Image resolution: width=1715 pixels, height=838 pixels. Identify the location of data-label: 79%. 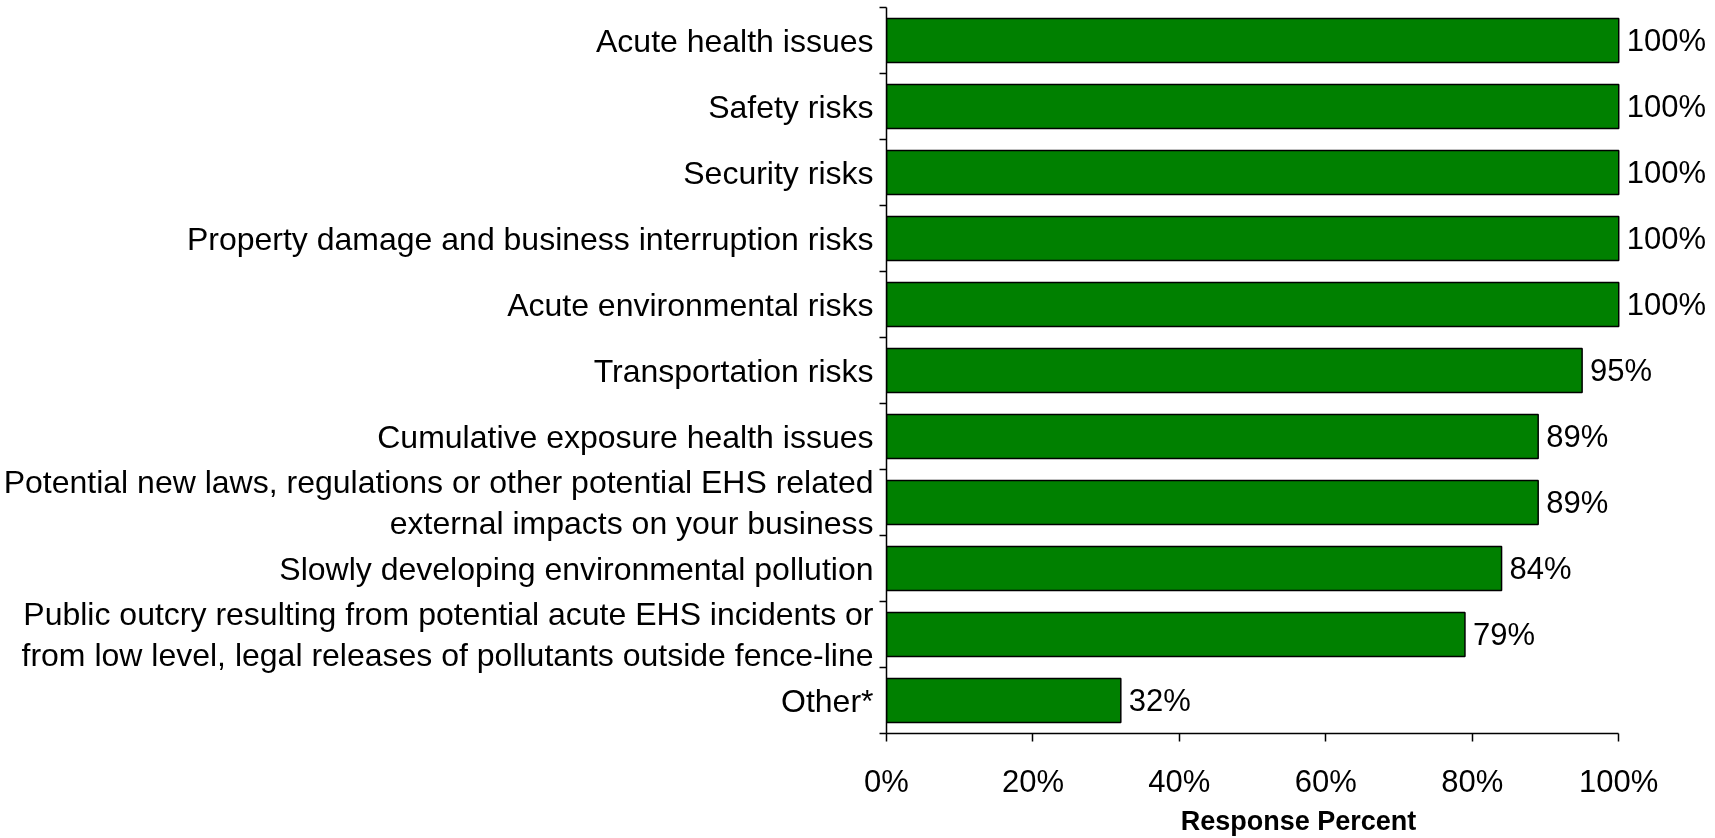
(1503, 634).